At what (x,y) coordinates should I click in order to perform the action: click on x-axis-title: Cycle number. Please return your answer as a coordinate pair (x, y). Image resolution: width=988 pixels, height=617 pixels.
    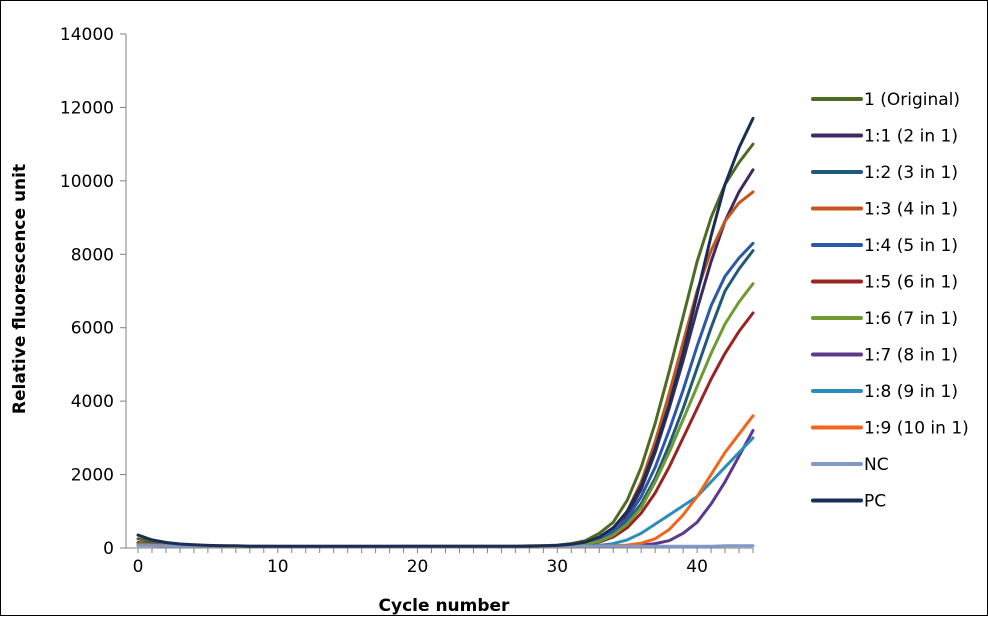
    Looking at the image, I should click on (445, 606).